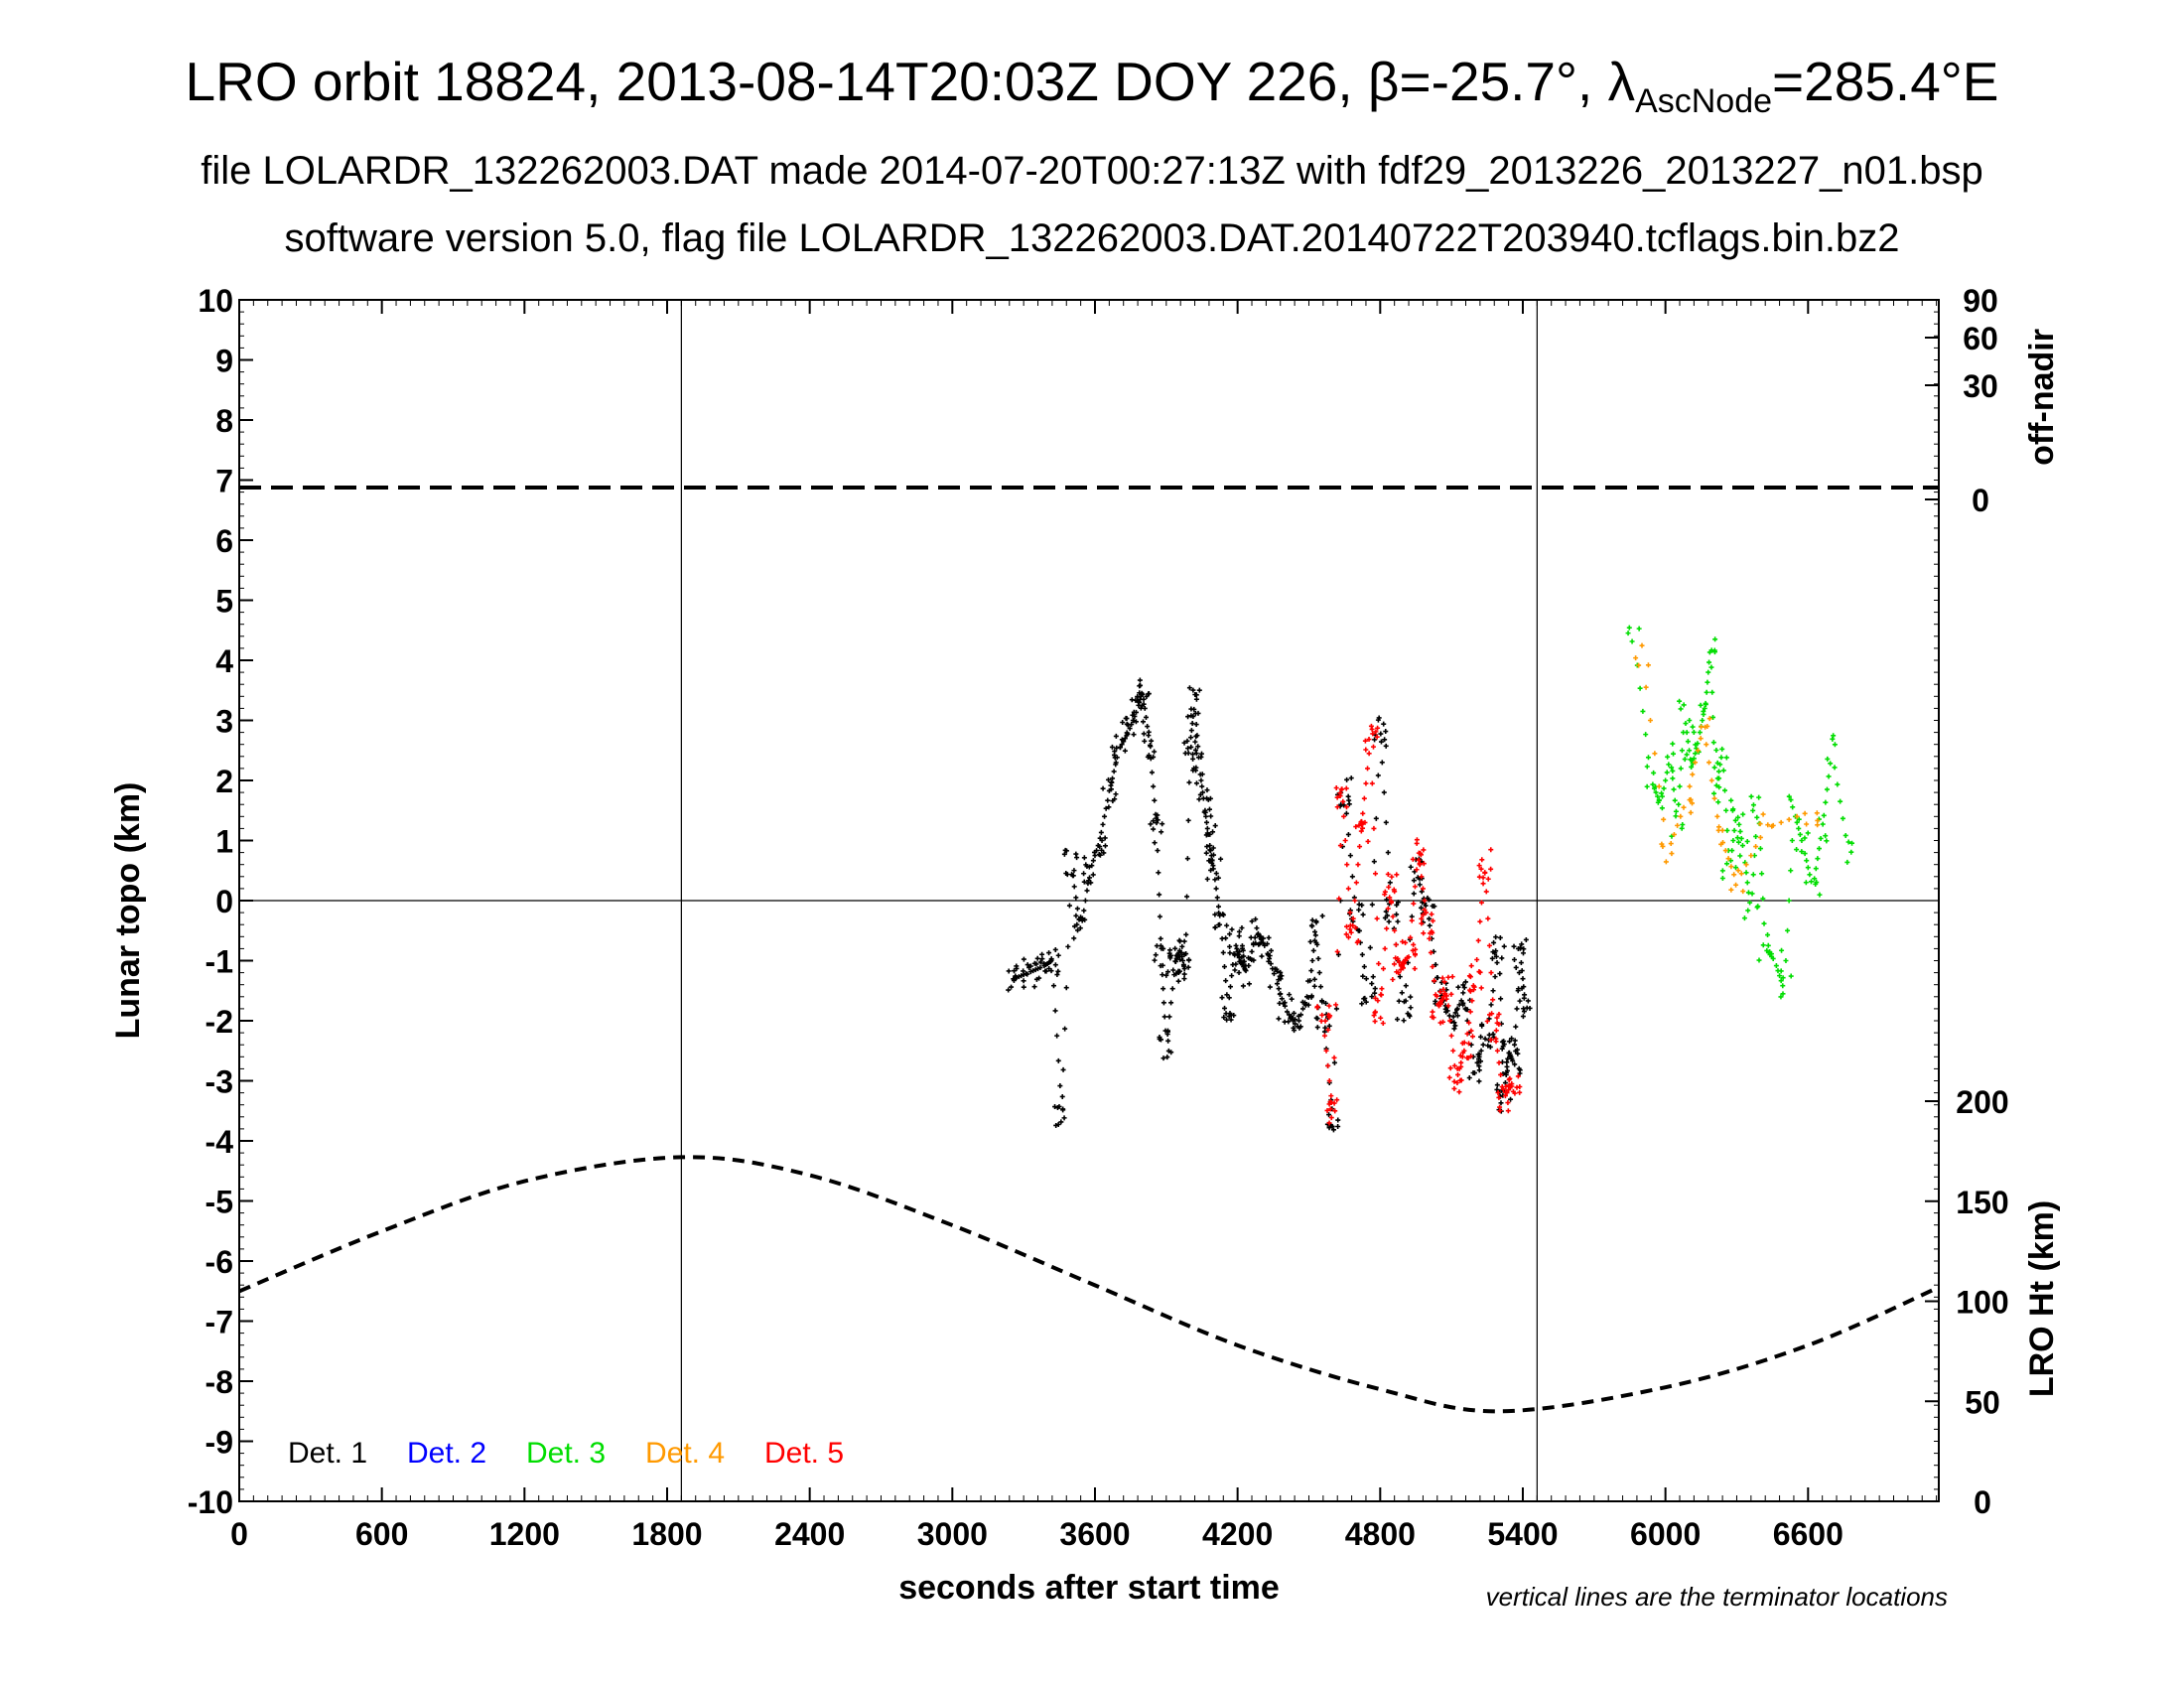  Describe the element at coordinates (210, 1502) in the screenshot. I see `y-tick-label: -10` at that location.